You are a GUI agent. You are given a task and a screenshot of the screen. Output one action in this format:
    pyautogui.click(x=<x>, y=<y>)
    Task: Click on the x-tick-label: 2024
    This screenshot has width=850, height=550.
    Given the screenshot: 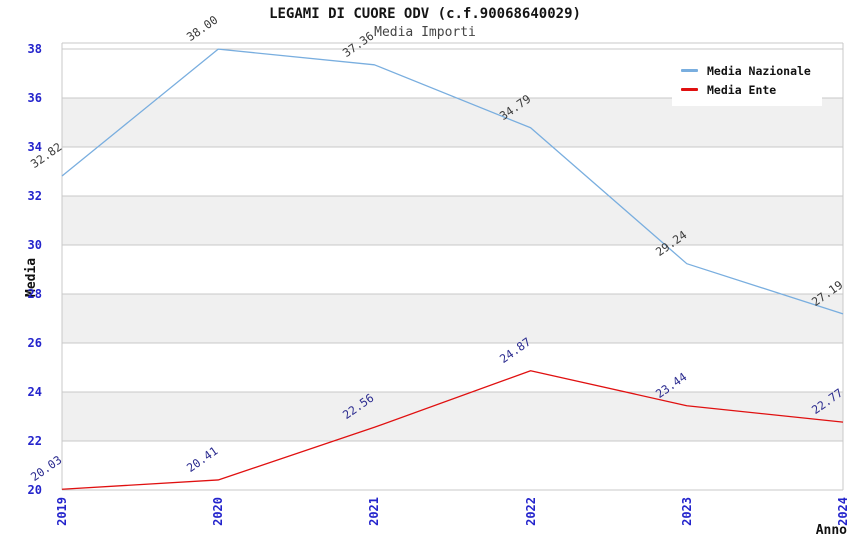 What is the action you would take?
    pyautogui.click(x=843, y=511)
    